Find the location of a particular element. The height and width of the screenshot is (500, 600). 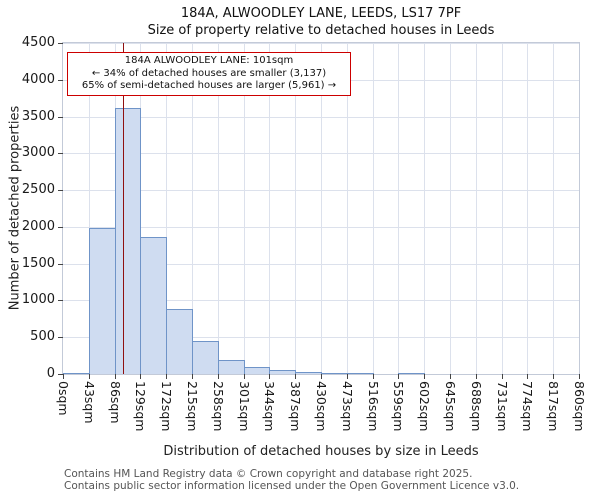

y-tick-label: 500 is located at coordinates (42, 337).